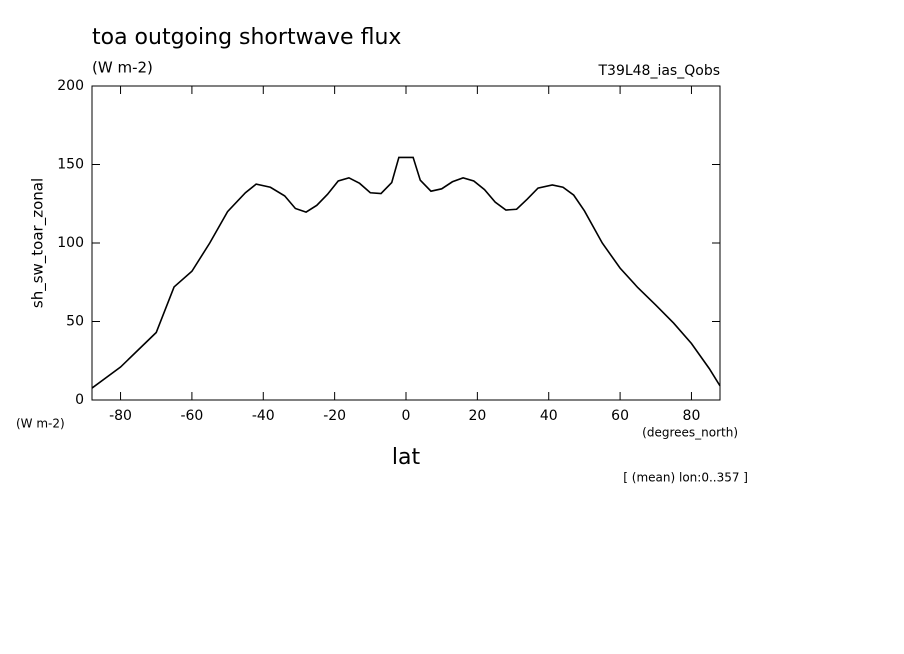 This screenshot has height=654, width=904. Describe the element at coordinates (406, 416) in the screenshot. I see `x-tick-label: 0` at that location.